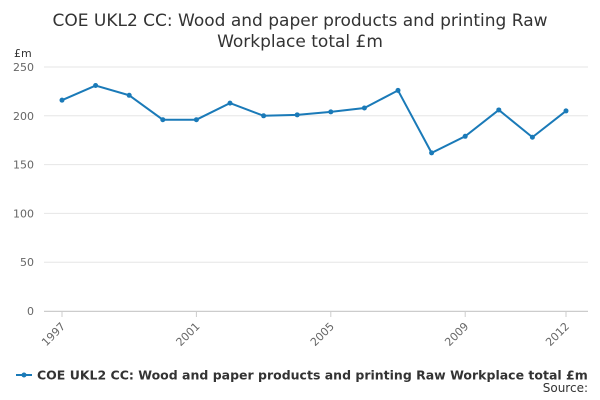  What do you see at coordinates (24, 375) in the screenshot?
I see `legend-swatch-dot` at bounding box center [24, 375].